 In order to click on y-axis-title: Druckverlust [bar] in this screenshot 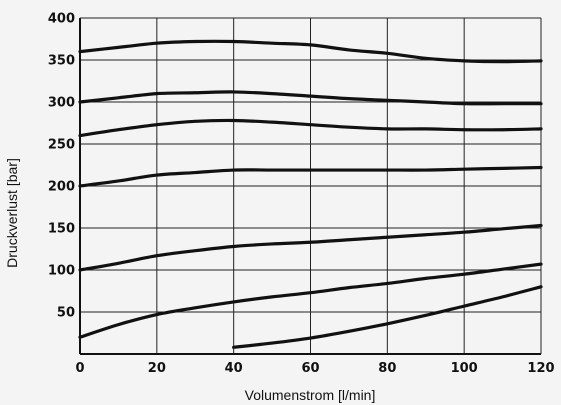, I will do `click(12, 213)`.